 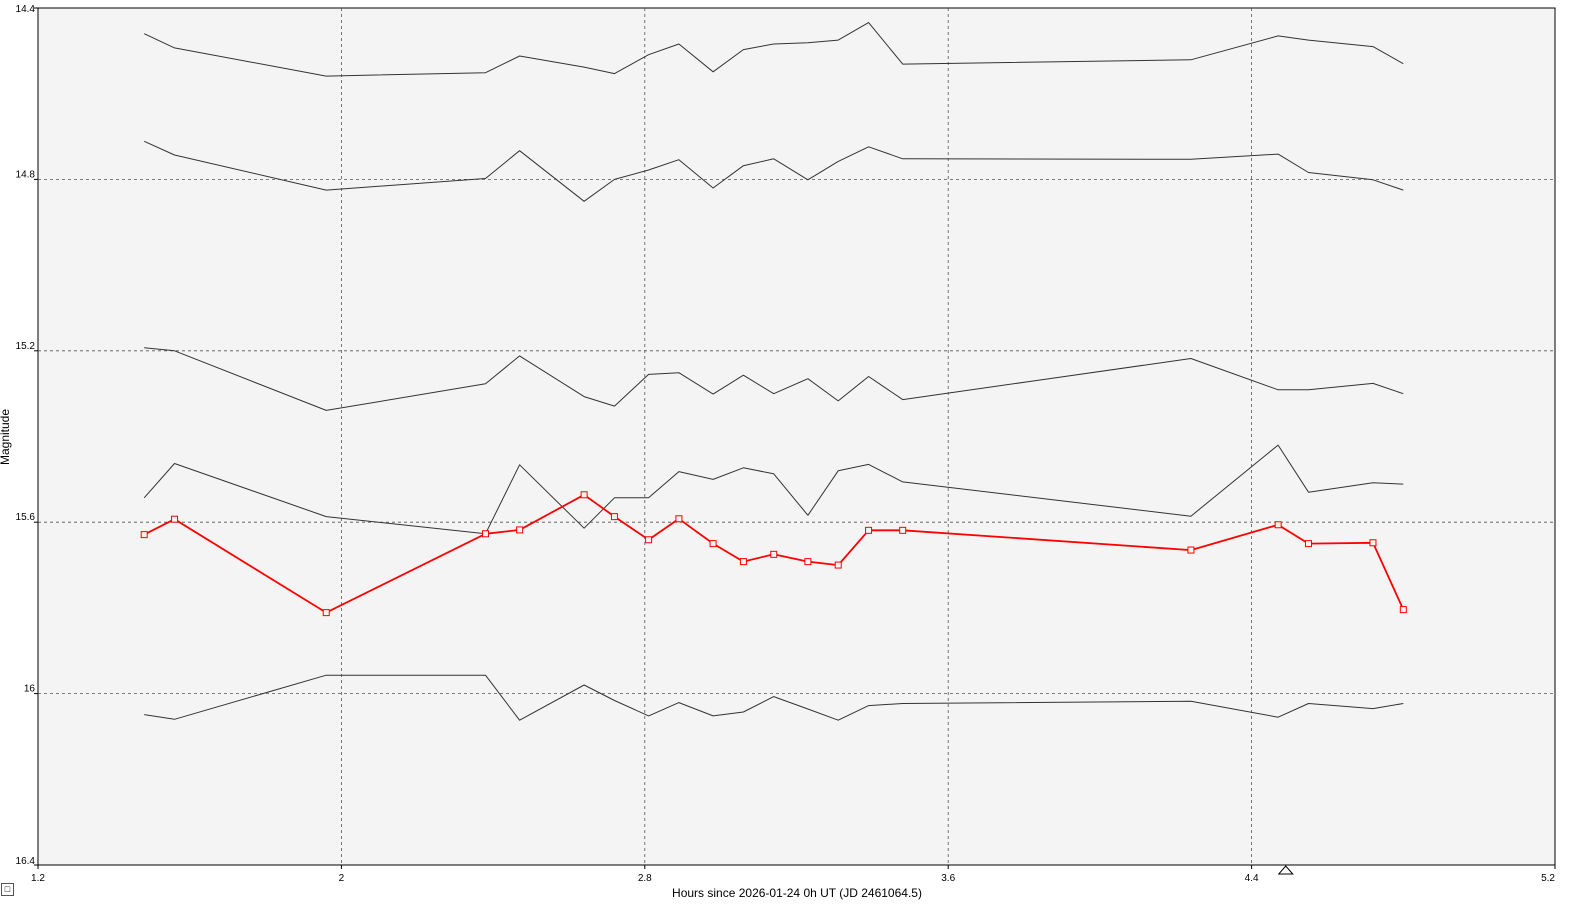 What do you see at coordinates (38, 878) in the screenshot?
I see `x-tick-label: 1.2` at bounding box center [38, 878].